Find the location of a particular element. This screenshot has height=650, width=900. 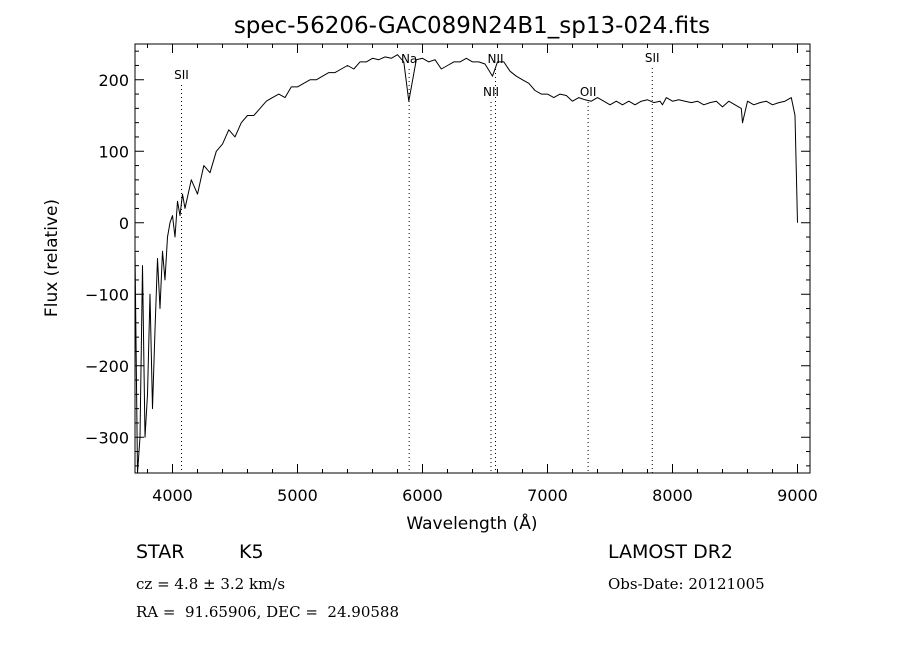

redshift-line: cz = 4.8 ± 3.2 km/s is located at coordinates (211, 584).